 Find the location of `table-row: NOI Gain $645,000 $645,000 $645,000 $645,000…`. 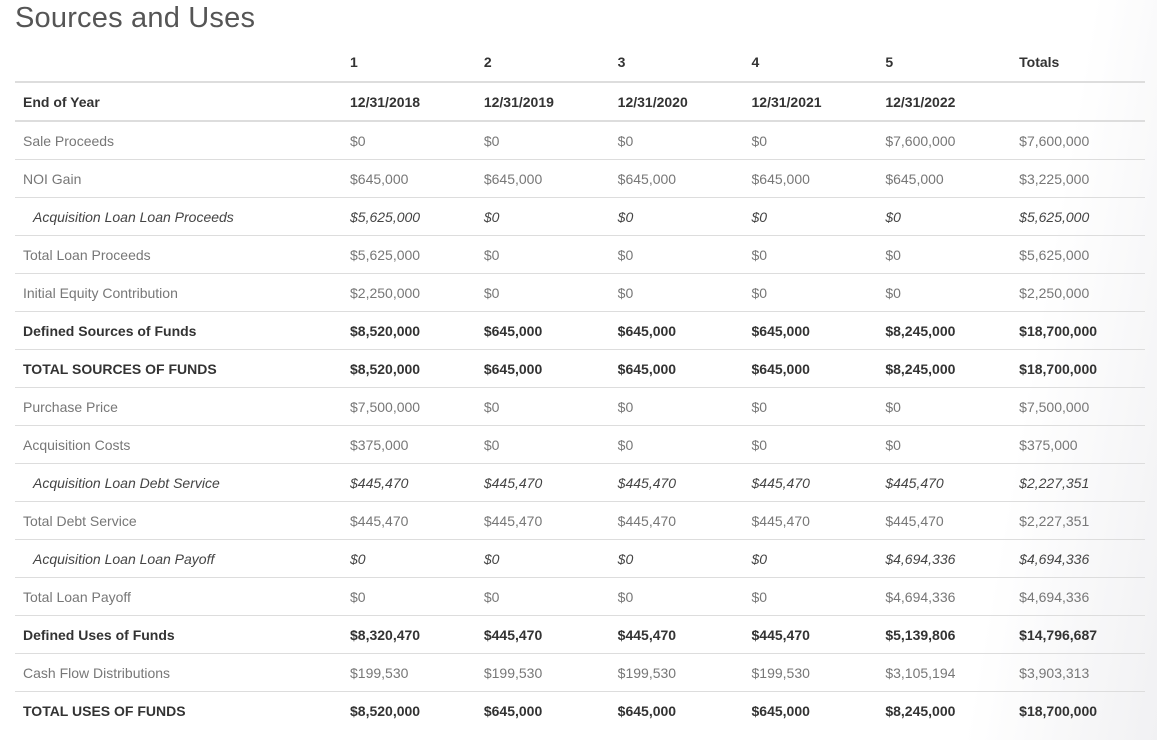

table-row: NOI Gain $645,000 $645,000 $645,000 $645,000… is located at coordinates (580, 178).